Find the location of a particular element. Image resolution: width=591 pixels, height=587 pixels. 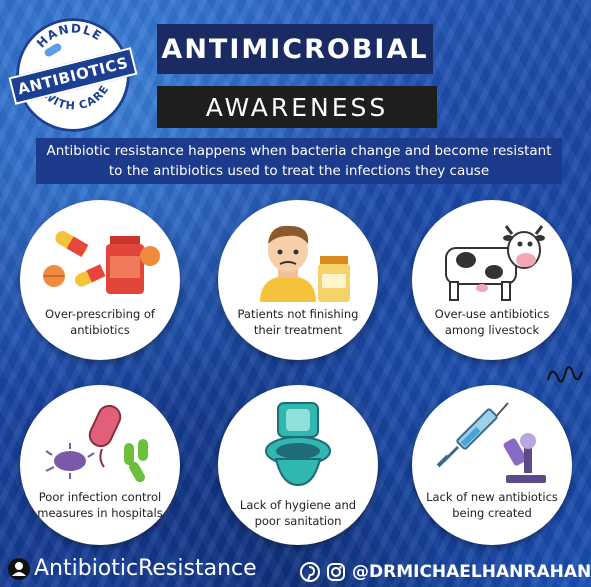

cause-label: Lack of new antibiotics being created is located at coordinates (492, 505).